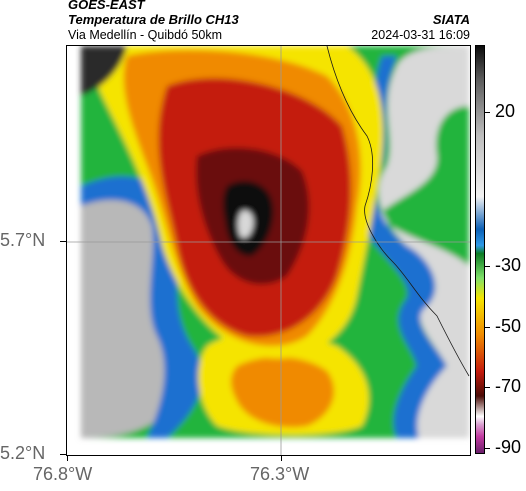 The width and height of the screenshot is (526, 491). What do you see at coordinates (281, 458) in the screenshot?
I see `tick-lon-76.3` at bounding box center [281, 458].